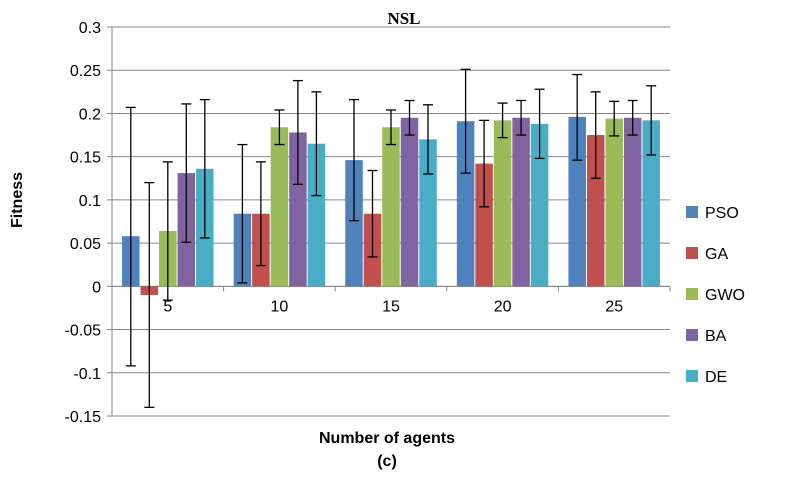 The height and width of the screenshot is (482, 799). Describe the element at coordinates (692, 335) in the screenshot. I see `legend-swatch-ba` at that location.